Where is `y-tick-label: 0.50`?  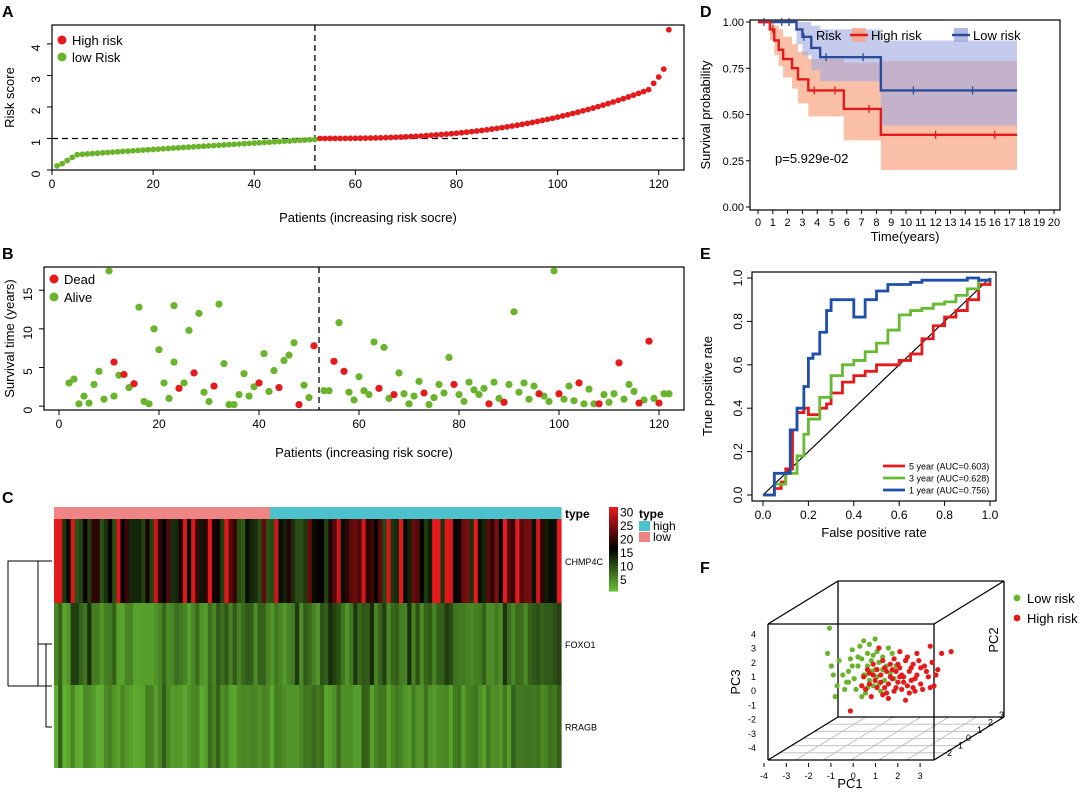 y-tick-label: 0.50 is located at coordinates (733, 116).